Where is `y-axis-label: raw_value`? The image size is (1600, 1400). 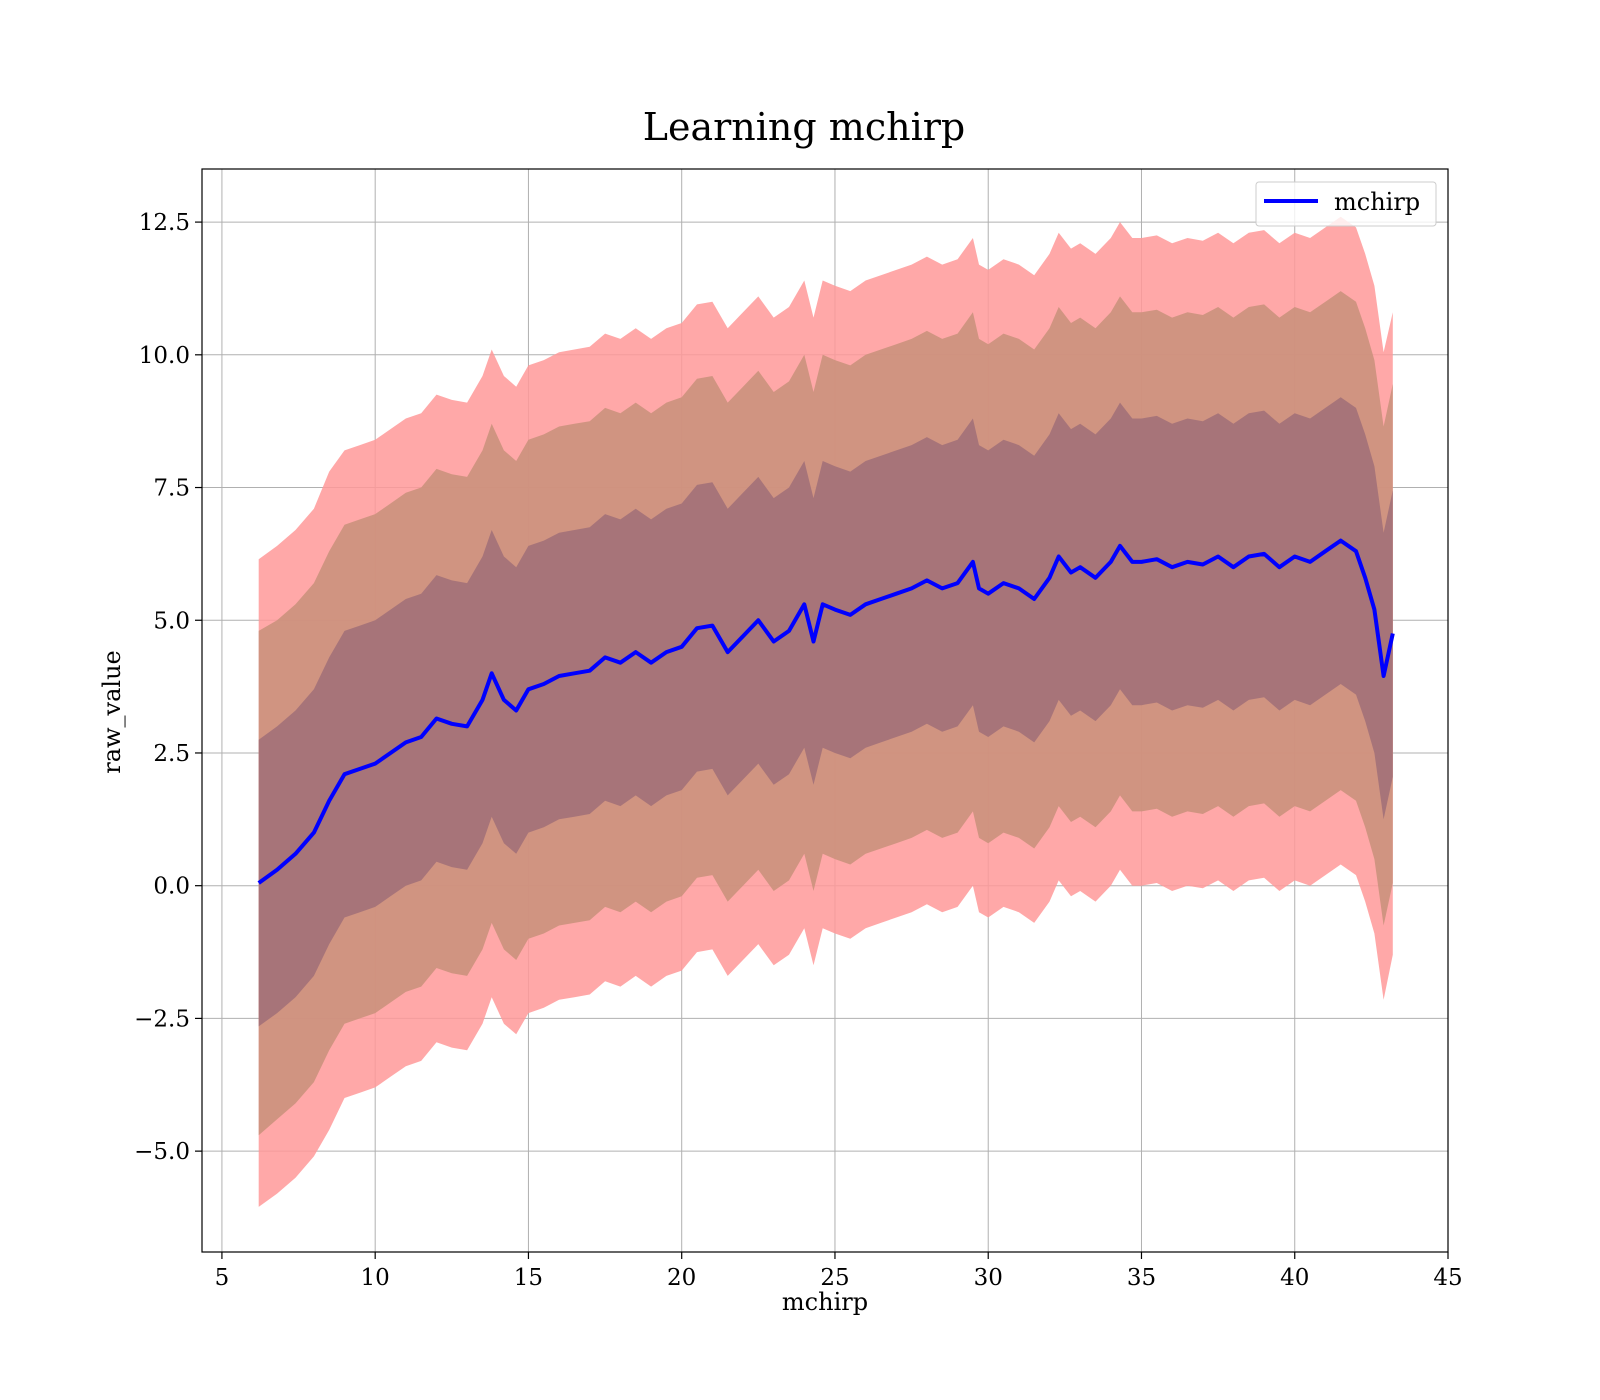 y-axis-label: raw_value is located at coordinates (112, 712).